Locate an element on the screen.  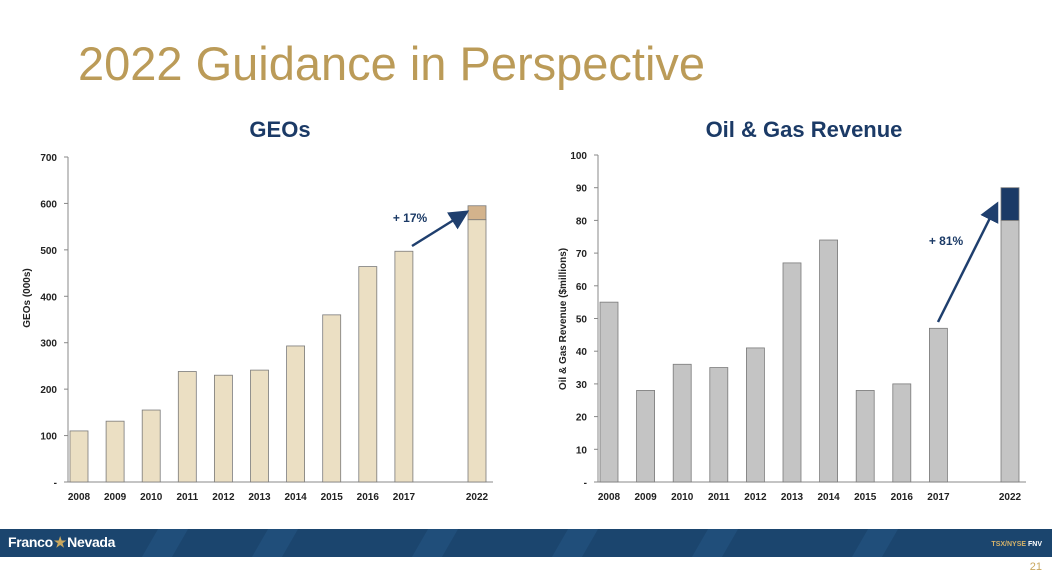
oil-growth-arrow is located at coordinates (967, 262).